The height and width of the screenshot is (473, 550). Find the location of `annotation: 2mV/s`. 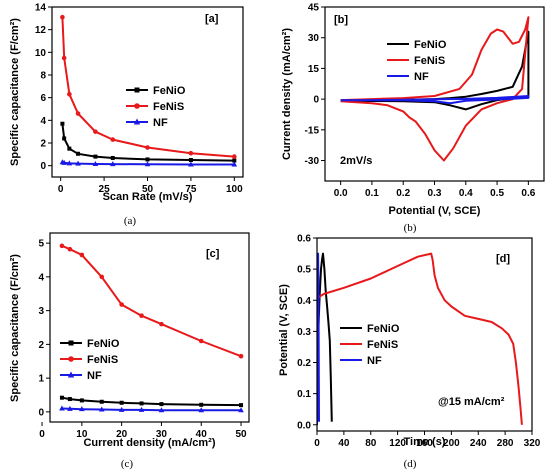

annotation: 2mV/s is located at coordinates (356, 161).